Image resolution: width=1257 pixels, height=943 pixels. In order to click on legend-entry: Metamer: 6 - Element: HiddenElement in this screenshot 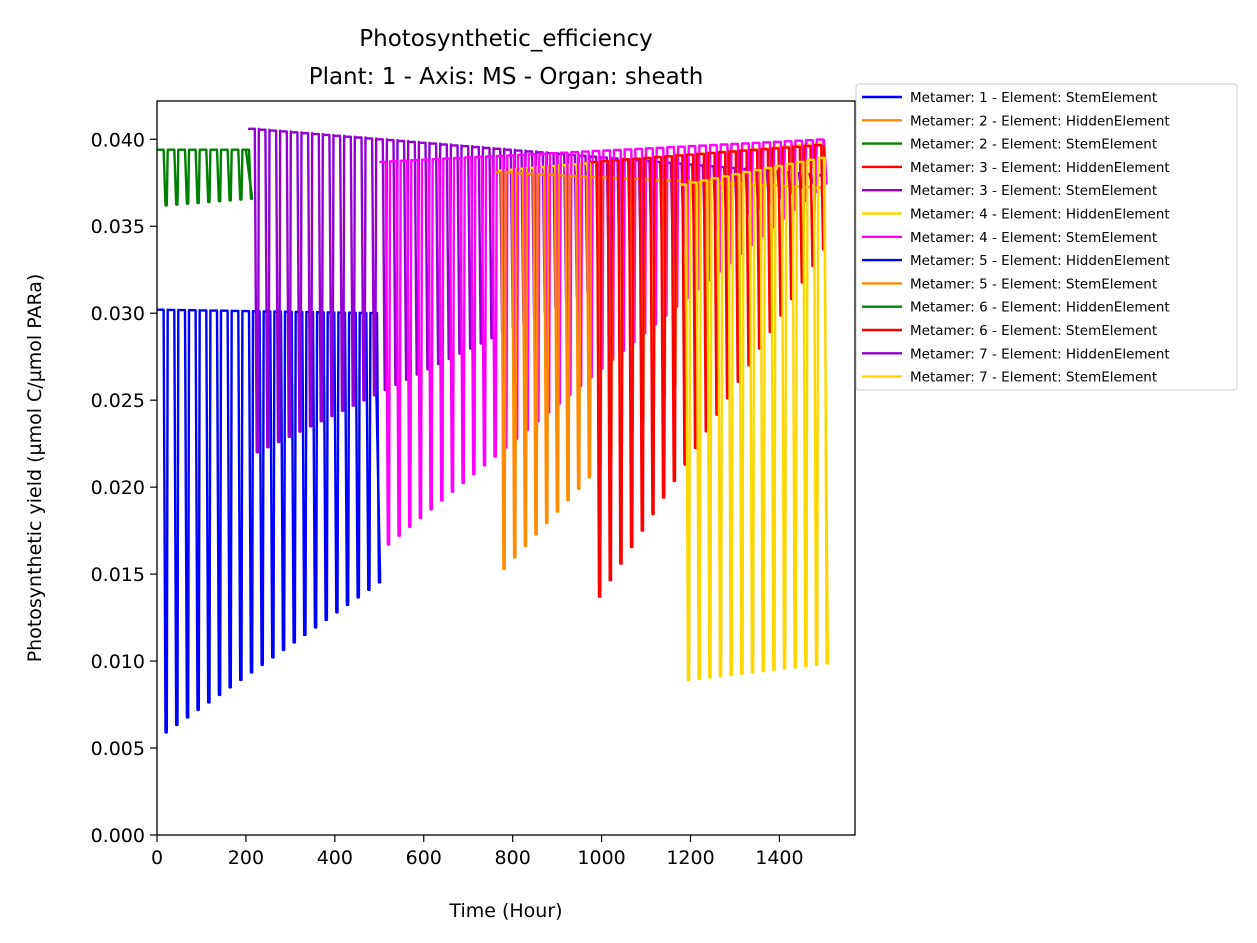, I will do `click(1040, 308)`.